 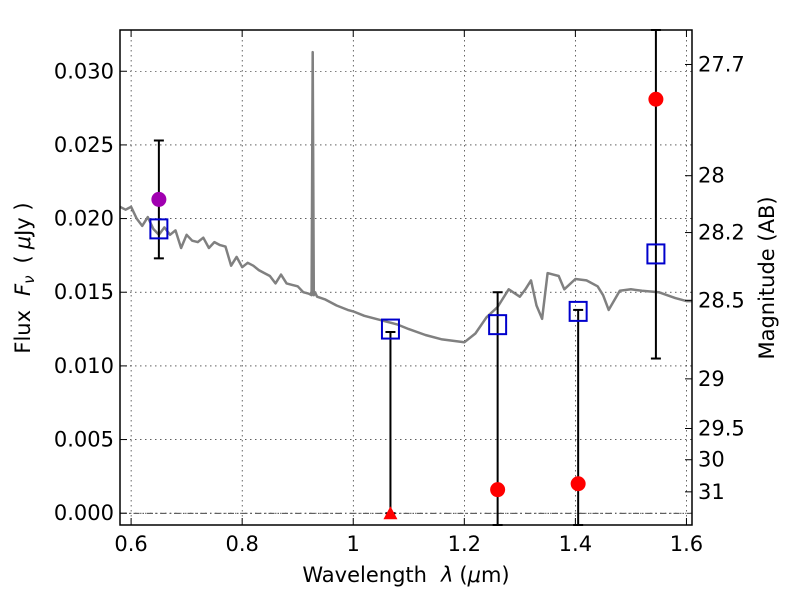 What do you see at coordinates (721, 429) in the screenshot?
I see `y2-tick-label: 29.5` at bounding box center [721, 429].